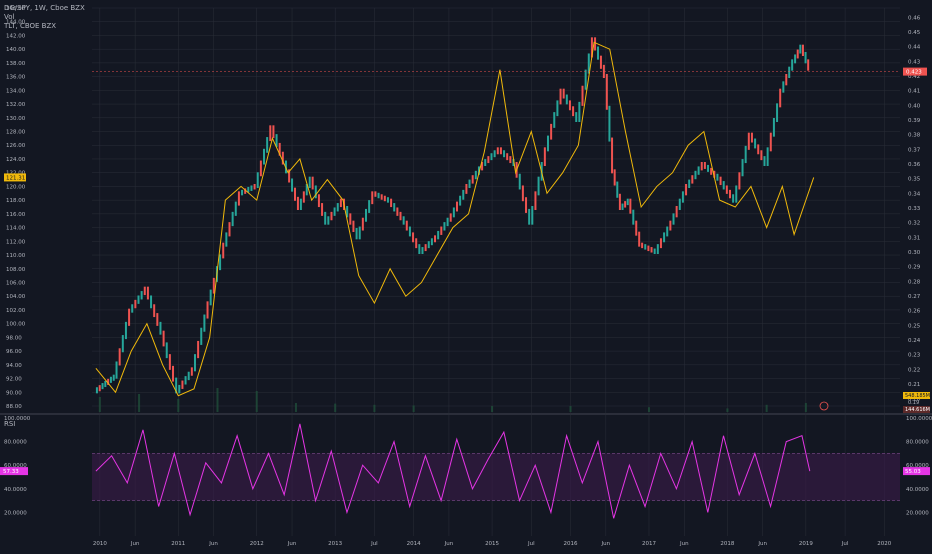 The height and width of the screenshot is (554, 932). Describe the element at coordinates (16, 215) in the screenshot. I see `left-tick-label: 116.00` at that location.